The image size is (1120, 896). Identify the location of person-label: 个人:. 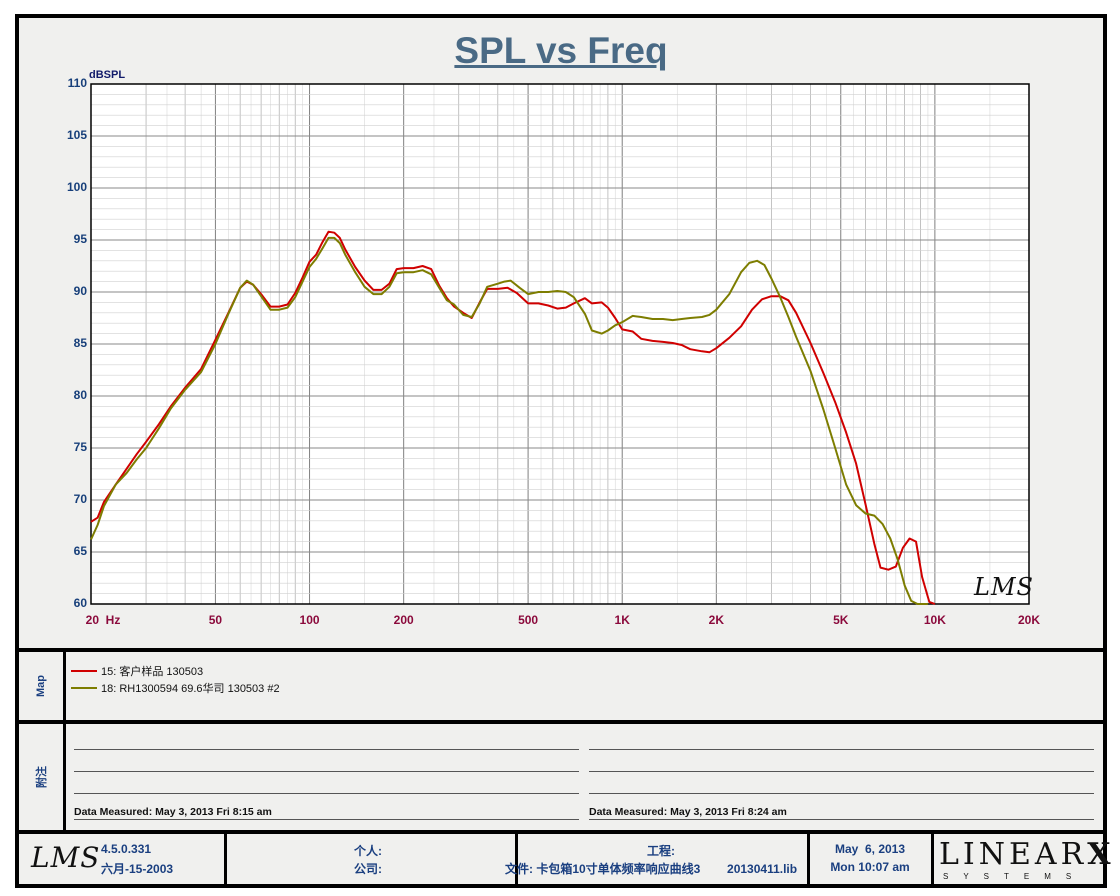
(368, 851).